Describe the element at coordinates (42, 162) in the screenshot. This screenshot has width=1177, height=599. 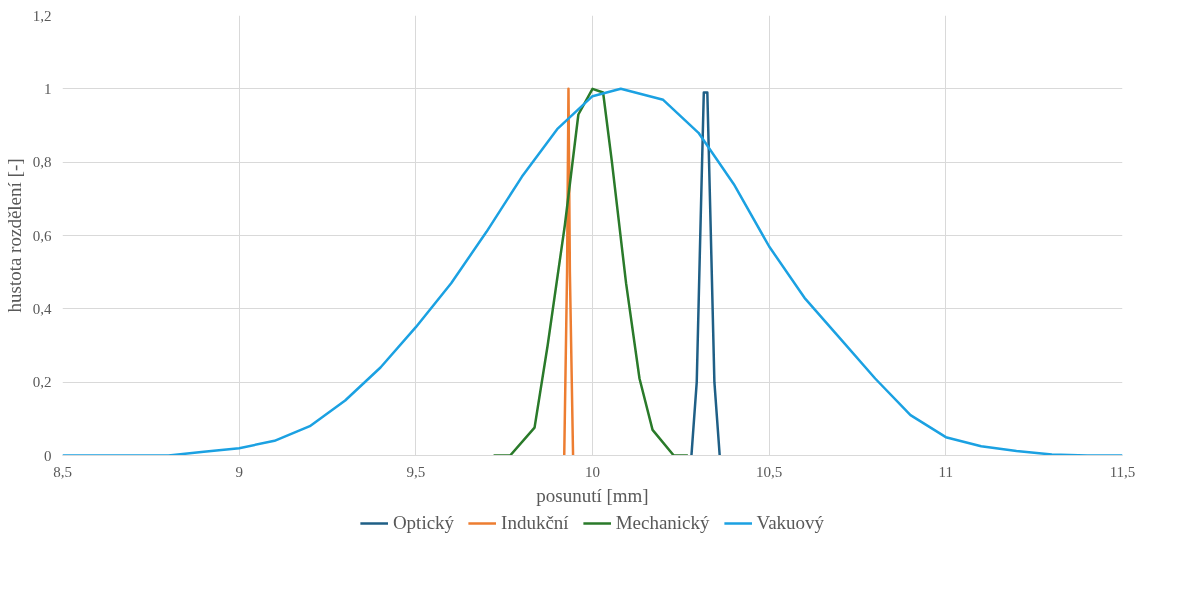
I see `y-tick-label: 0,8` at that location.